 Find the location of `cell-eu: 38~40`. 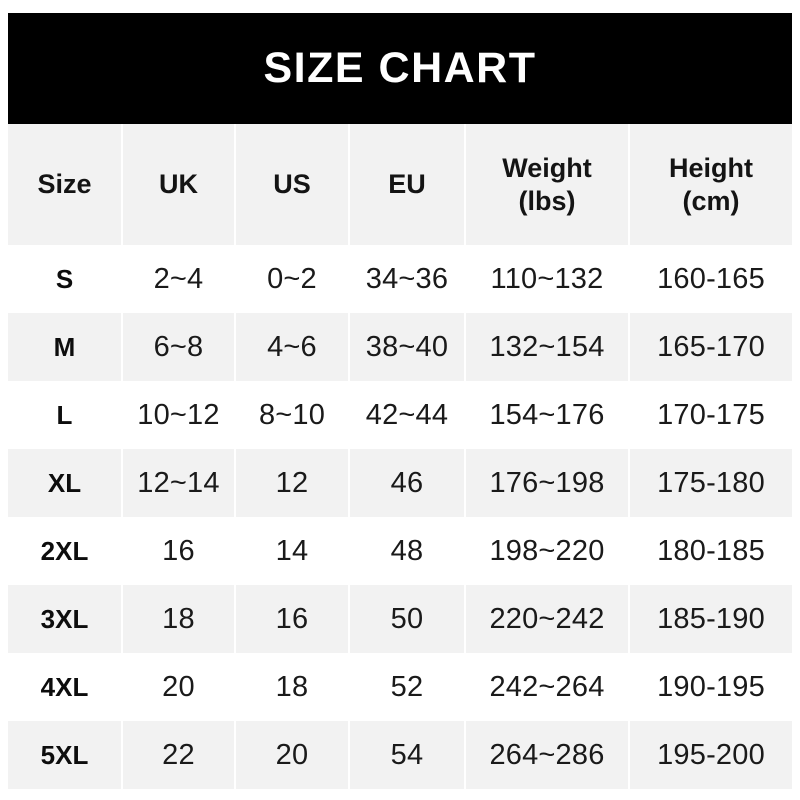

cell-eu: 38~40 is located at coordinates (407, 347).